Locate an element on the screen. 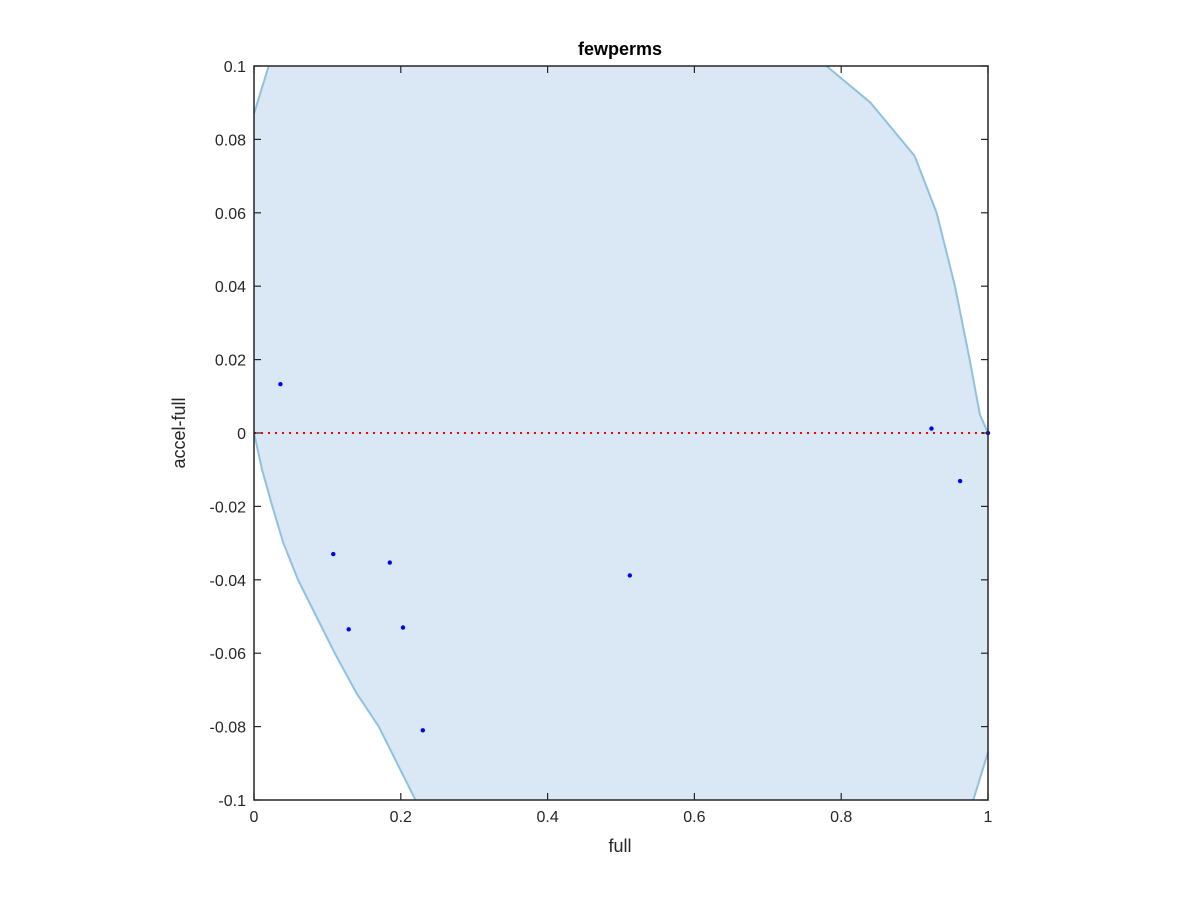 The height and width of the screenshot is (900, 1200). y-tick-label: 0 is located at coordinates (241, 434).